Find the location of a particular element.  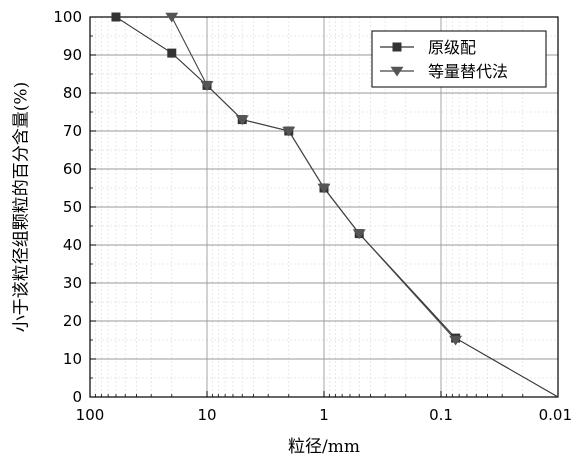

y-tick-label: 0 is located at coordinates (77, 397).